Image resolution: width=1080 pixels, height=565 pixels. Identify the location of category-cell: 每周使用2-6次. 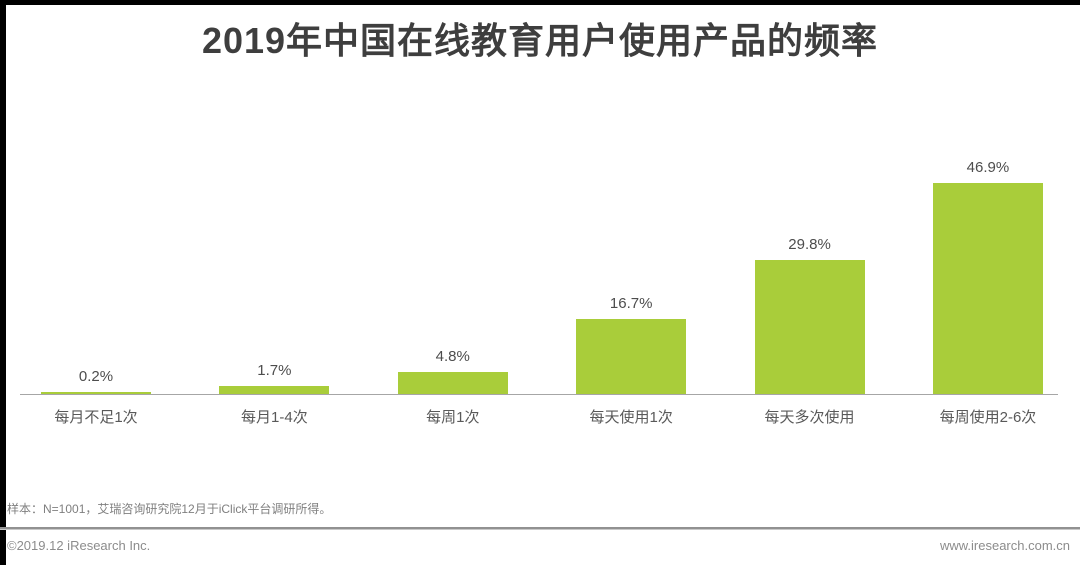
(988, 416).